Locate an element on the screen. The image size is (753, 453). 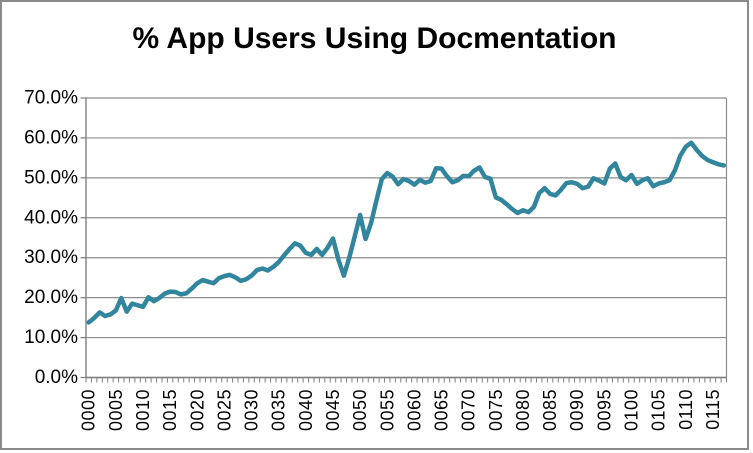
x-axis-tick-label: 0040 is located at coordinates (306, 410).